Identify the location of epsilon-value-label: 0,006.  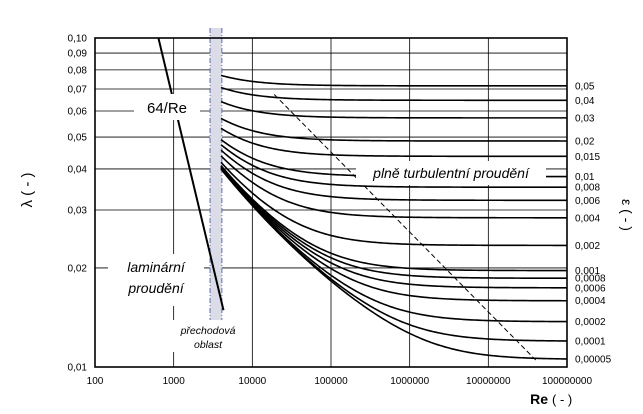
(587, 201).